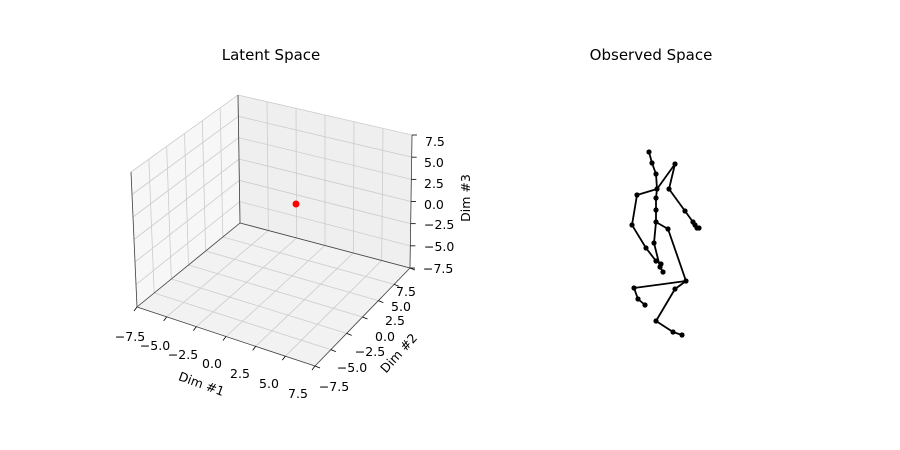 Image resolution: width=900 pixels, height=450 pixels. Describe the element at coordinates (273, 294) in the screenshot. I see `floor-pane` at that location.